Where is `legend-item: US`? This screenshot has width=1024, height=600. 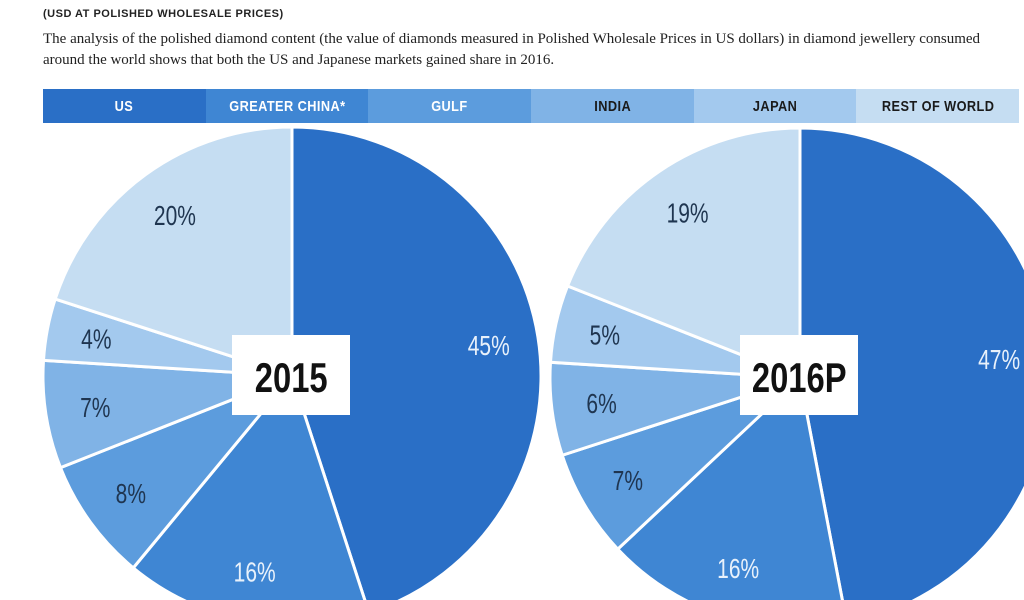
legend-item: US is located at coordinates (124, 106).